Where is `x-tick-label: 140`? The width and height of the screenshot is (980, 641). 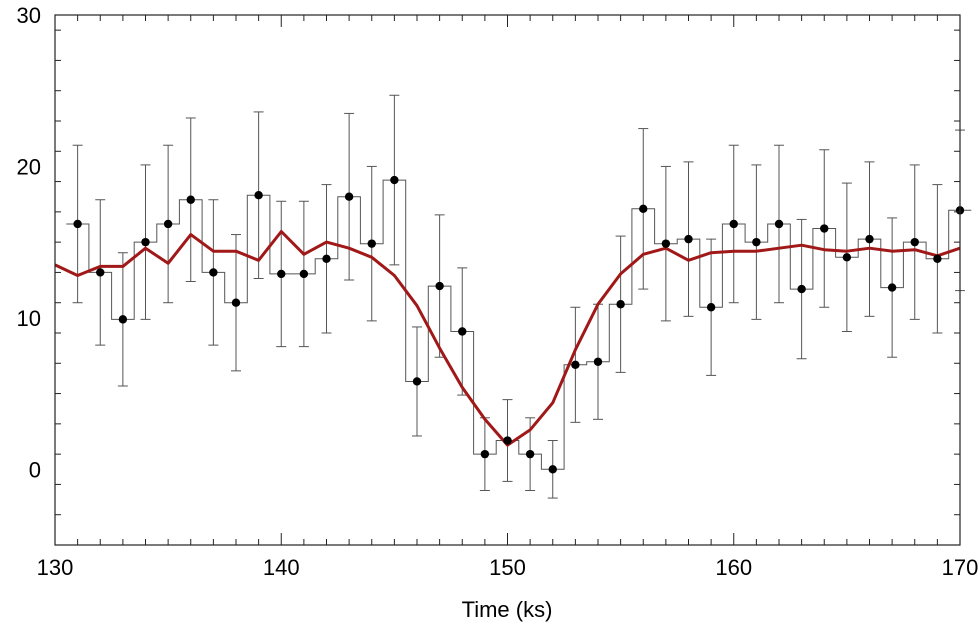
x-tick-label: 140 is located at coordinates (281, 567).